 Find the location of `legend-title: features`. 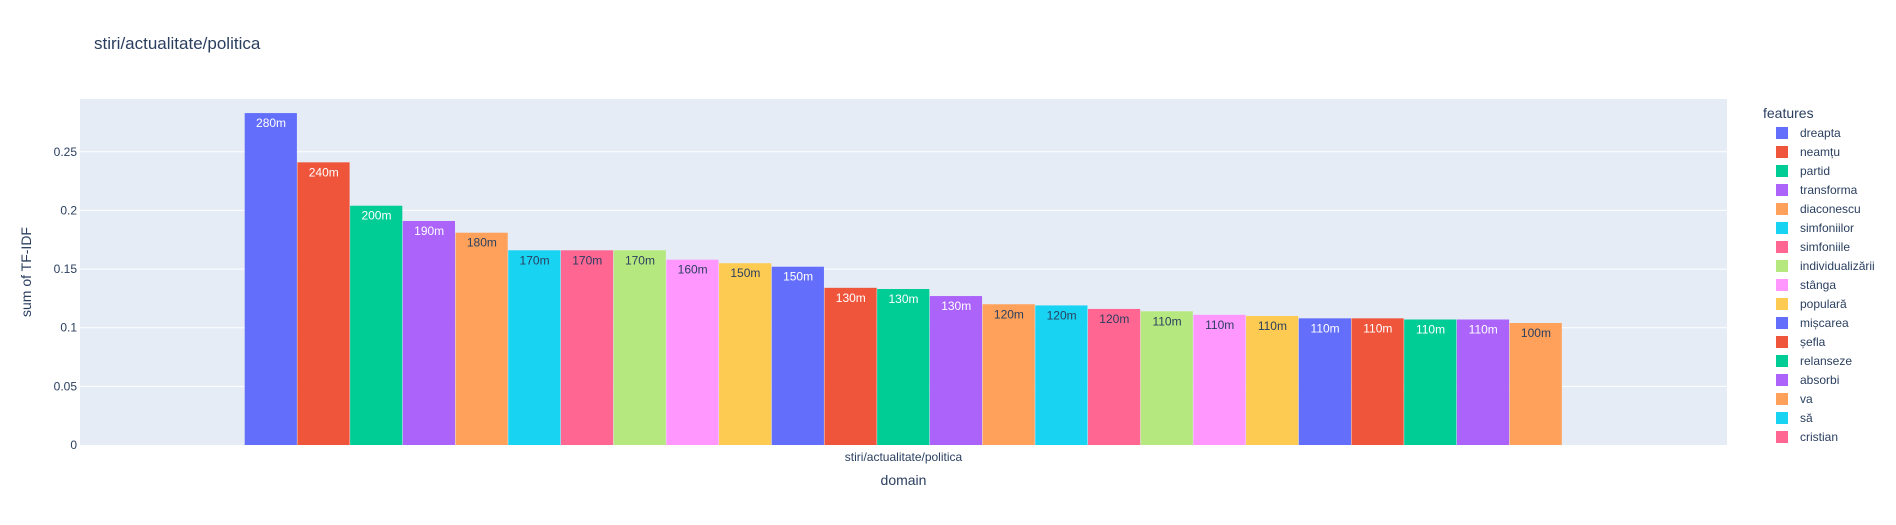

legend-title: features is located at coordinates (1788, 113).